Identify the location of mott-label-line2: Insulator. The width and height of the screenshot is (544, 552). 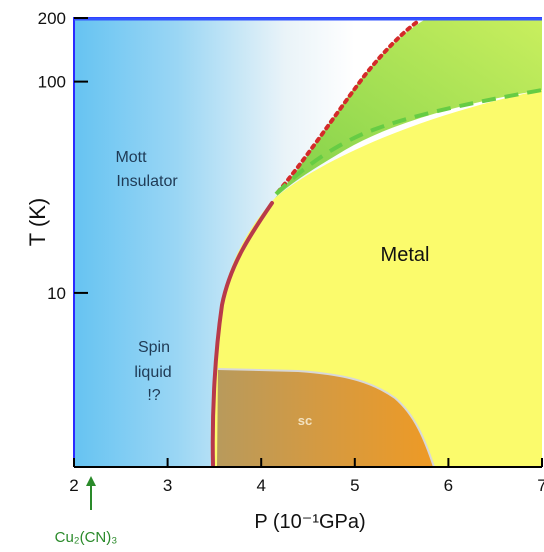
(147, 181).